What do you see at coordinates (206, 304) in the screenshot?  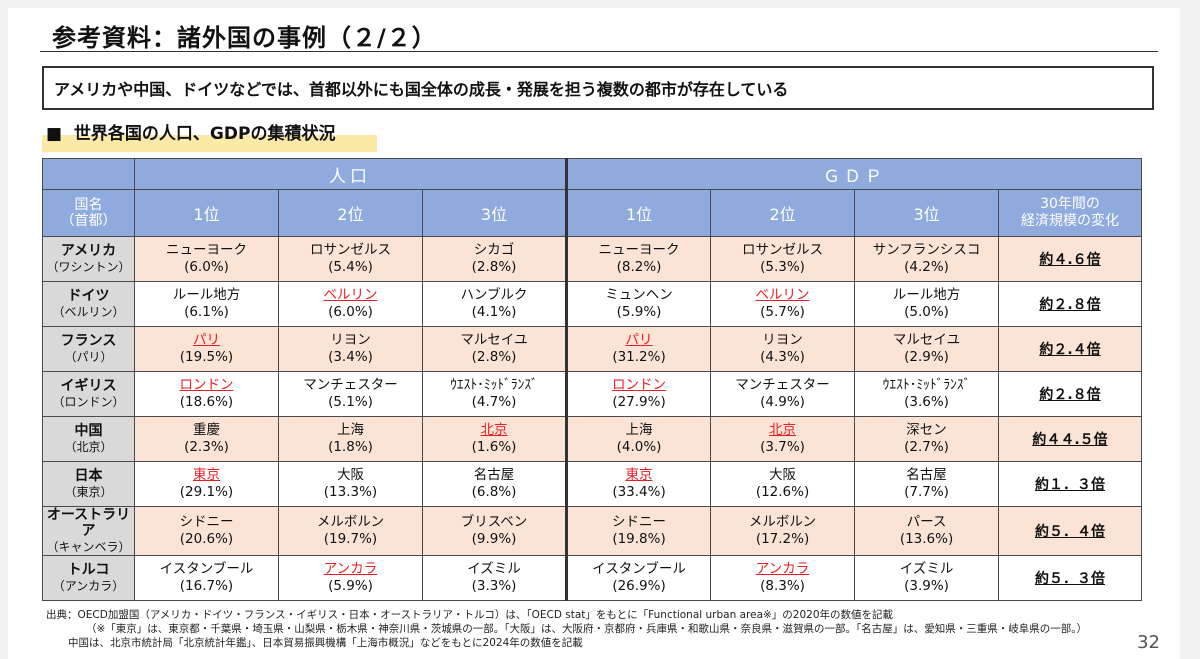 I see `population-rank1-cell: ルール地方 (6.1%)` at bounding box center [206, 304].